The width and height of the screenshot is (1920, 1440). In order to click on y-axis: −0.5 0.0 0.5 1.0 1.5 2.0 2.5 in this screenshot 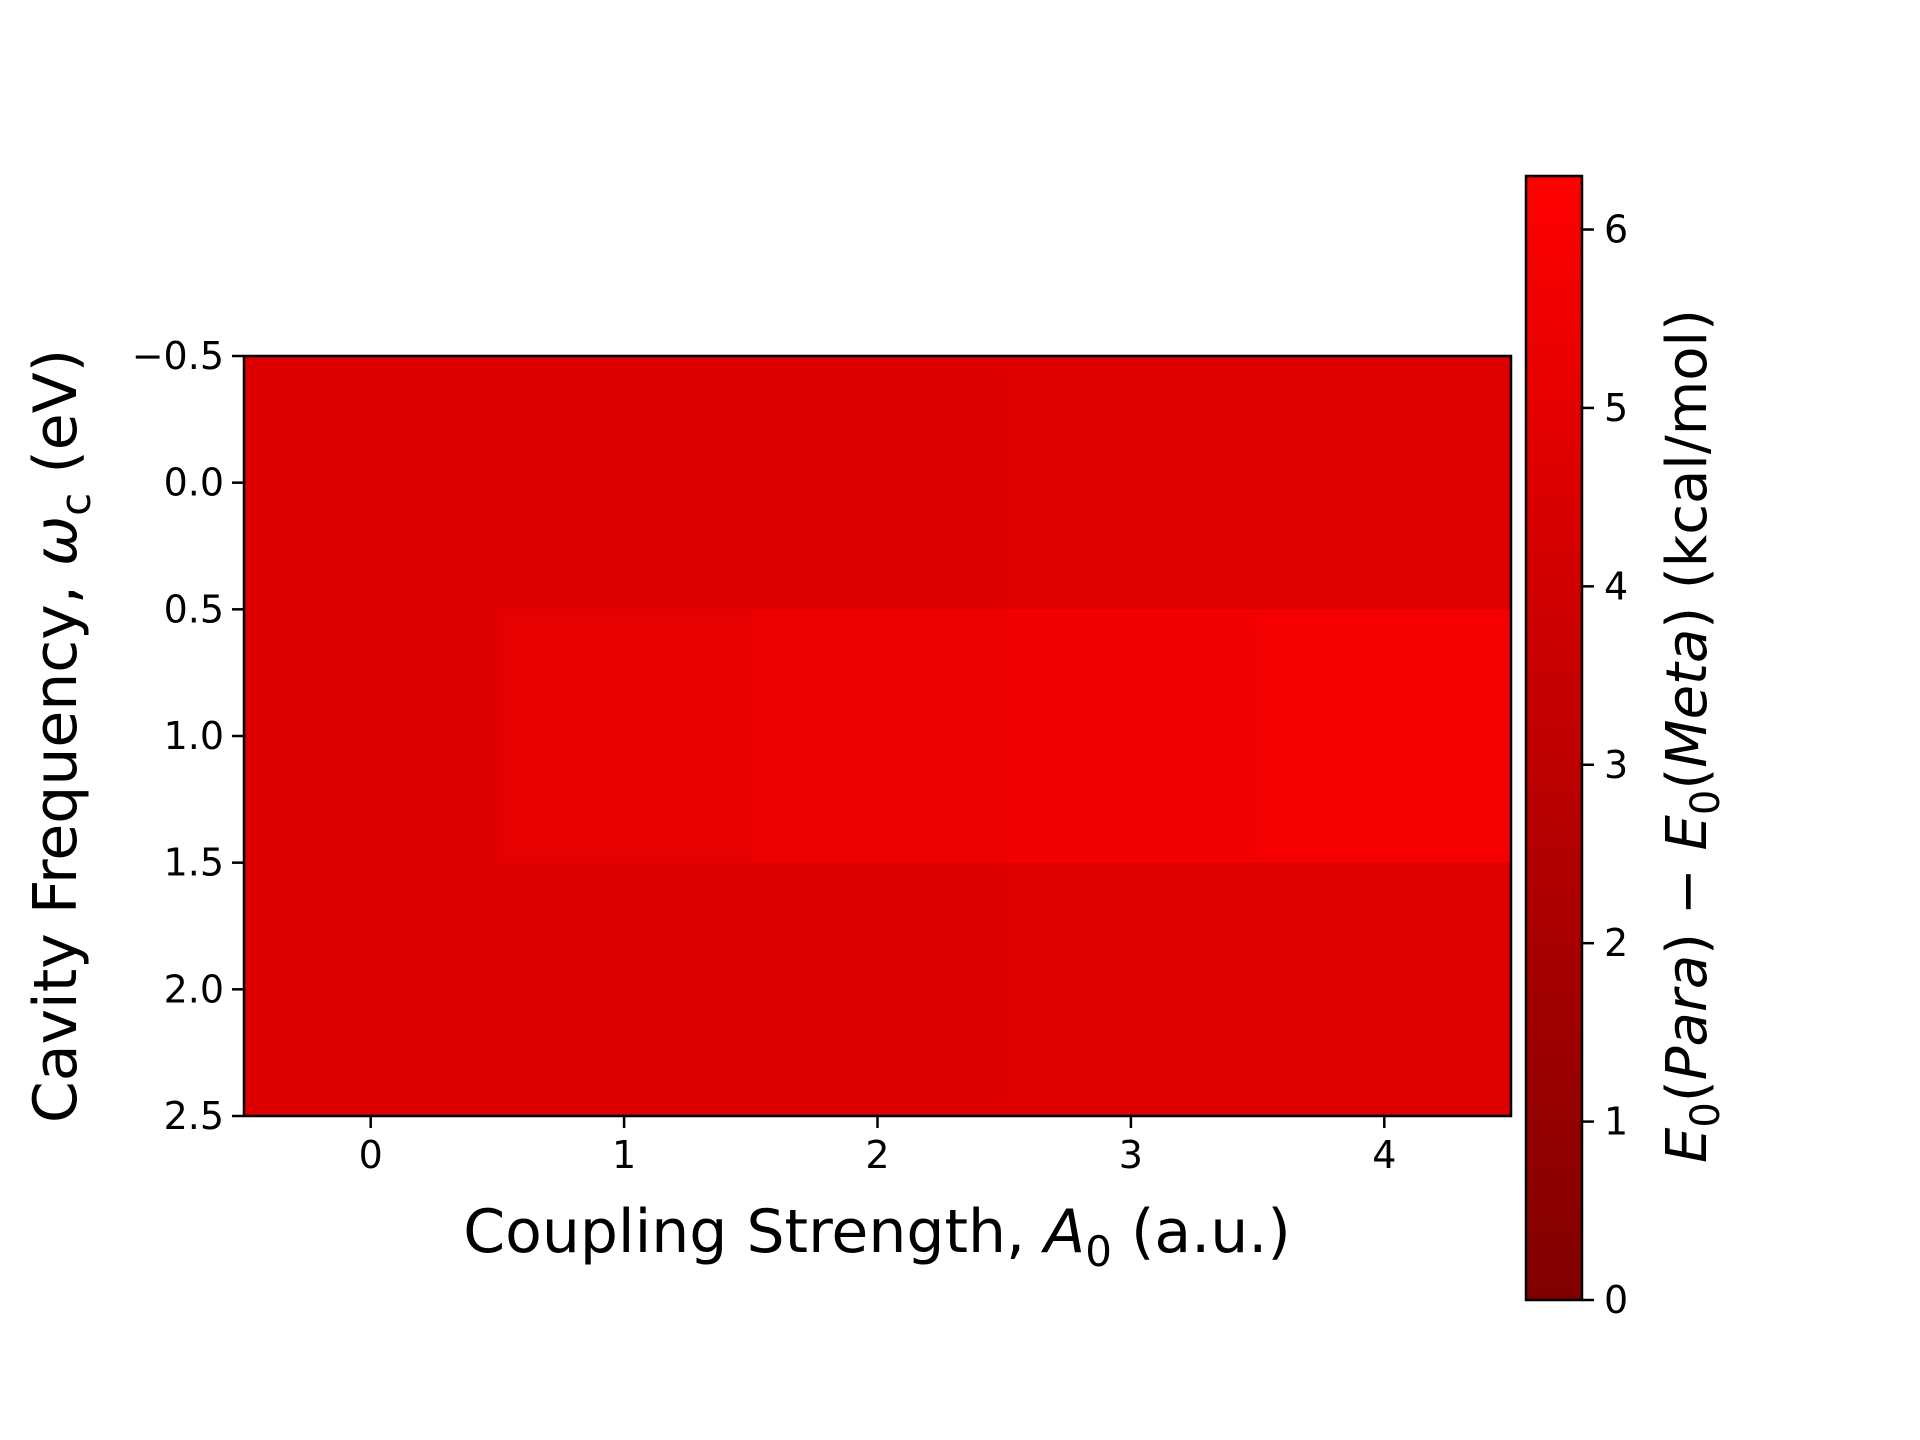, I will do `click(188, 736)`.